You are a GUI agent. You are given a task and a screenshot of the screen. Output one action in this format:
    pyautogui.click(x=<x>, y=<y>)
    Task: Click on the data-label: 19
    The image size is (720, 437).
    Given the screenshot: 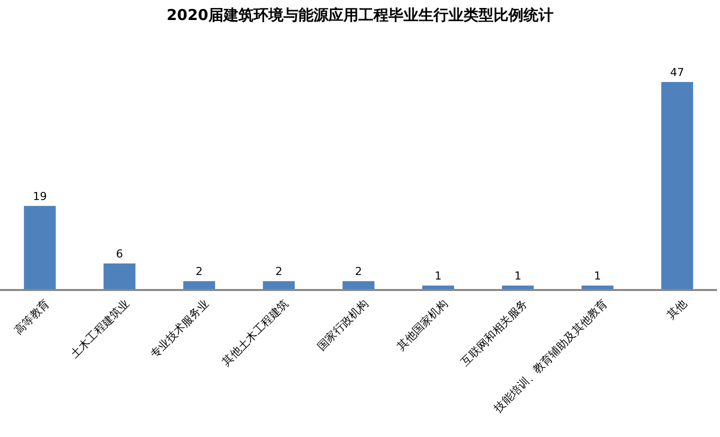 What is the action you would take?
    pyautogui.click(x=39, y=196)
    